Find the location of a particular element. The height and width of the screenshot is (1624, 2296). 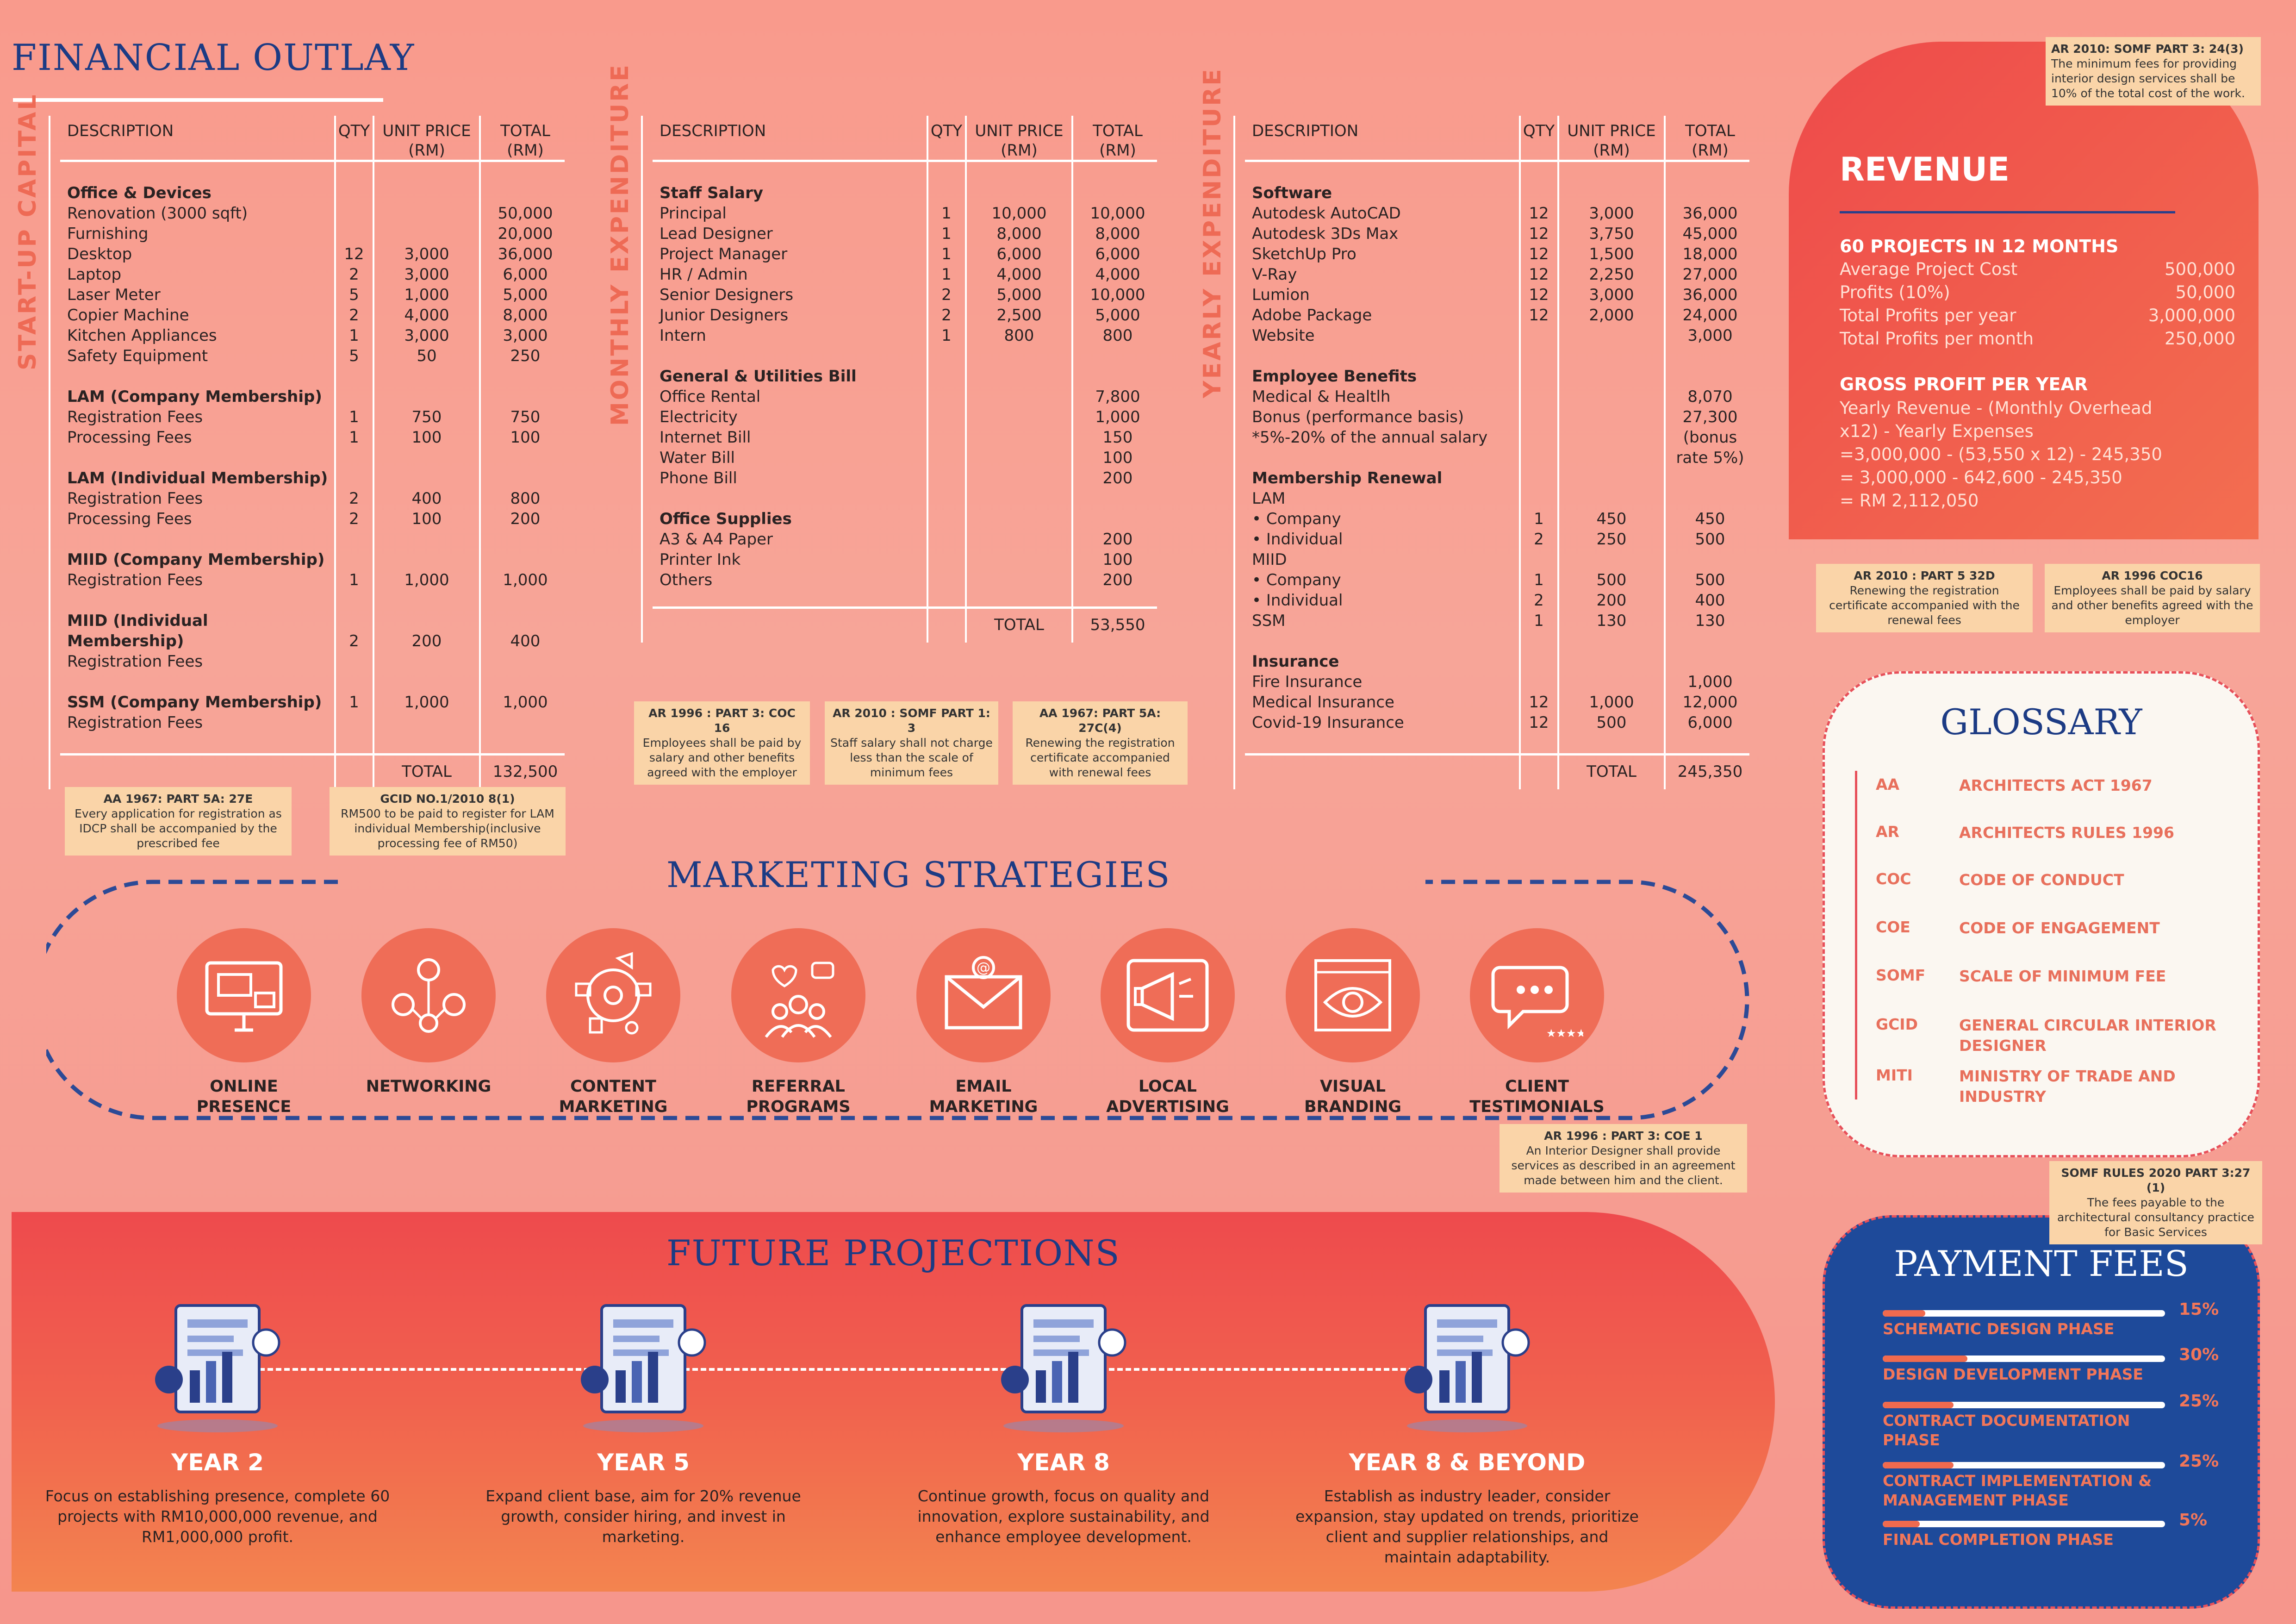

row-unit-price: 3,000 is located at coordinates (426, 335).